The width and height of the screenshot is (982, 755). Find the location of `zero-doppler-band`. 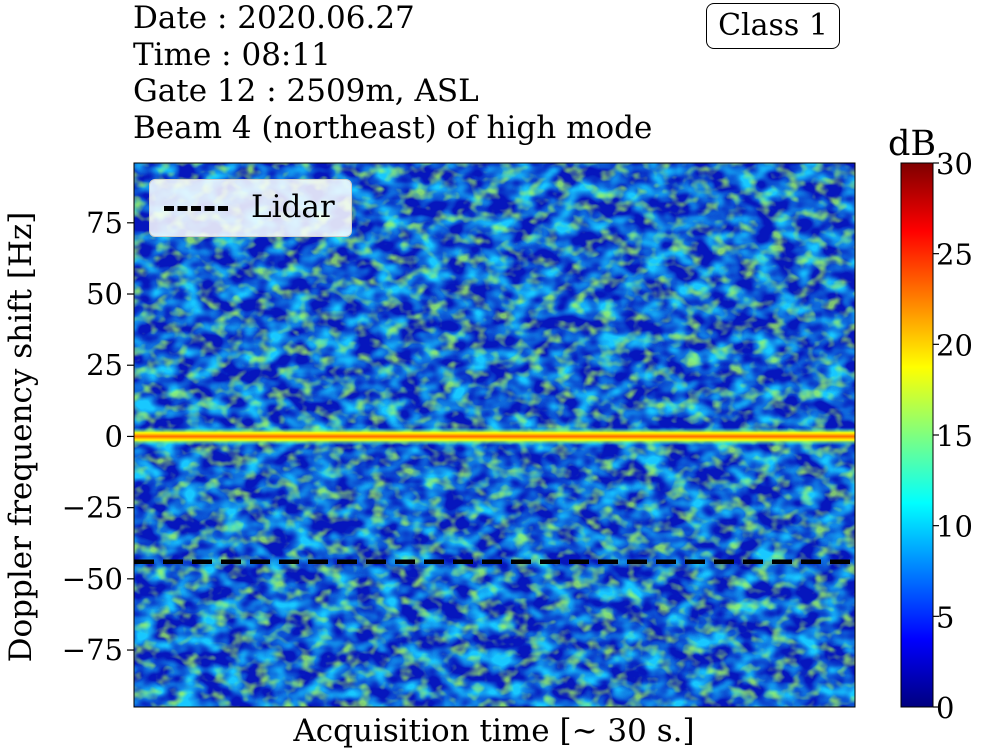

zero-doppler-band is located at coordinates (494, 436).